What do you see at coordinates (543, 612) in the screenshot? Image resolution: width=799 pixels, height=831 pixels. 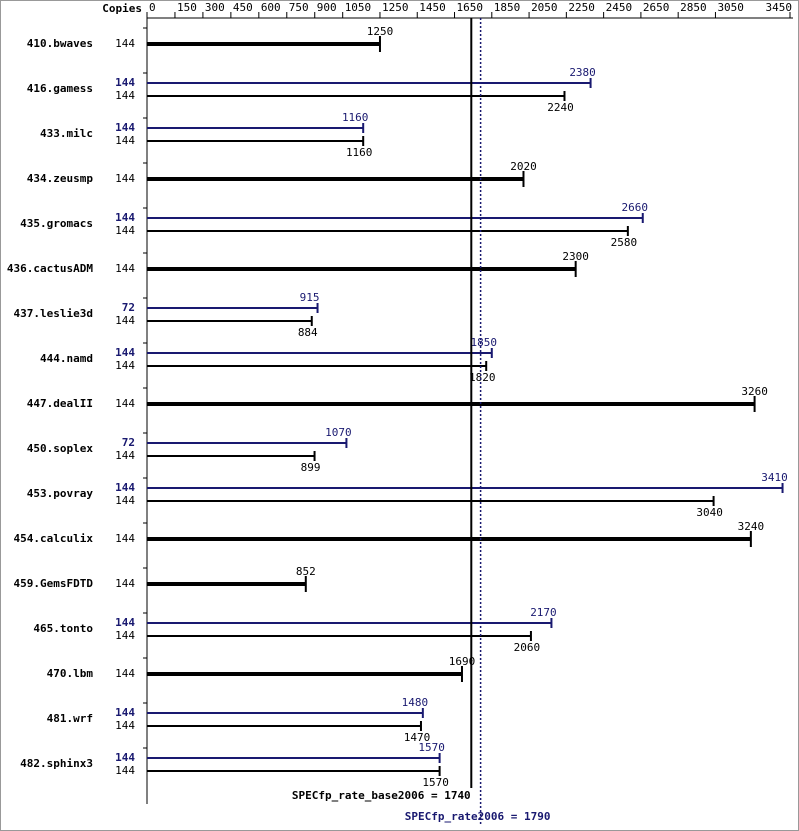 I see `peak-value-label: 2170` at bounding box center [543, 612].